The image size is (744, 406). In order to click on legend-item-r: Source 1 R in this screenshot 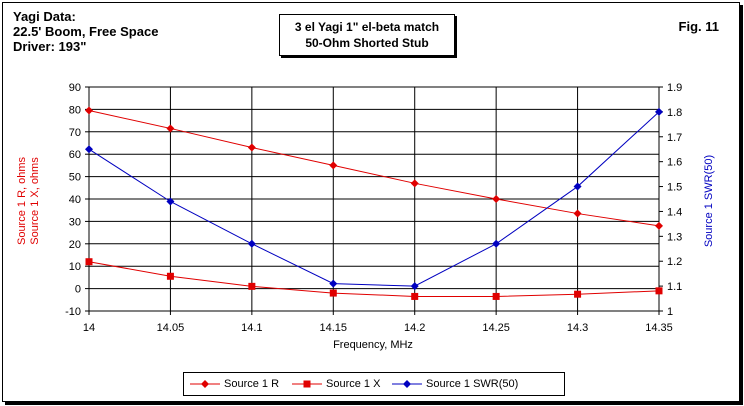, I will do `click(234, 384)`.